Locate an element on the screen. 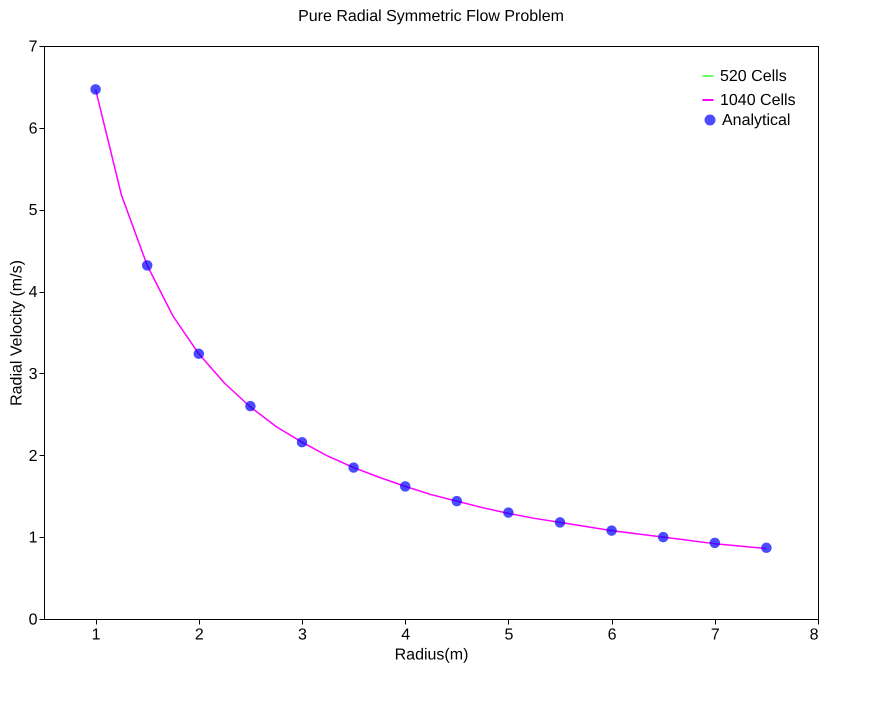 The image size is (883, 706). y-axis-title: Radial Velocity (m/s) is located at coordinates (17, 333).